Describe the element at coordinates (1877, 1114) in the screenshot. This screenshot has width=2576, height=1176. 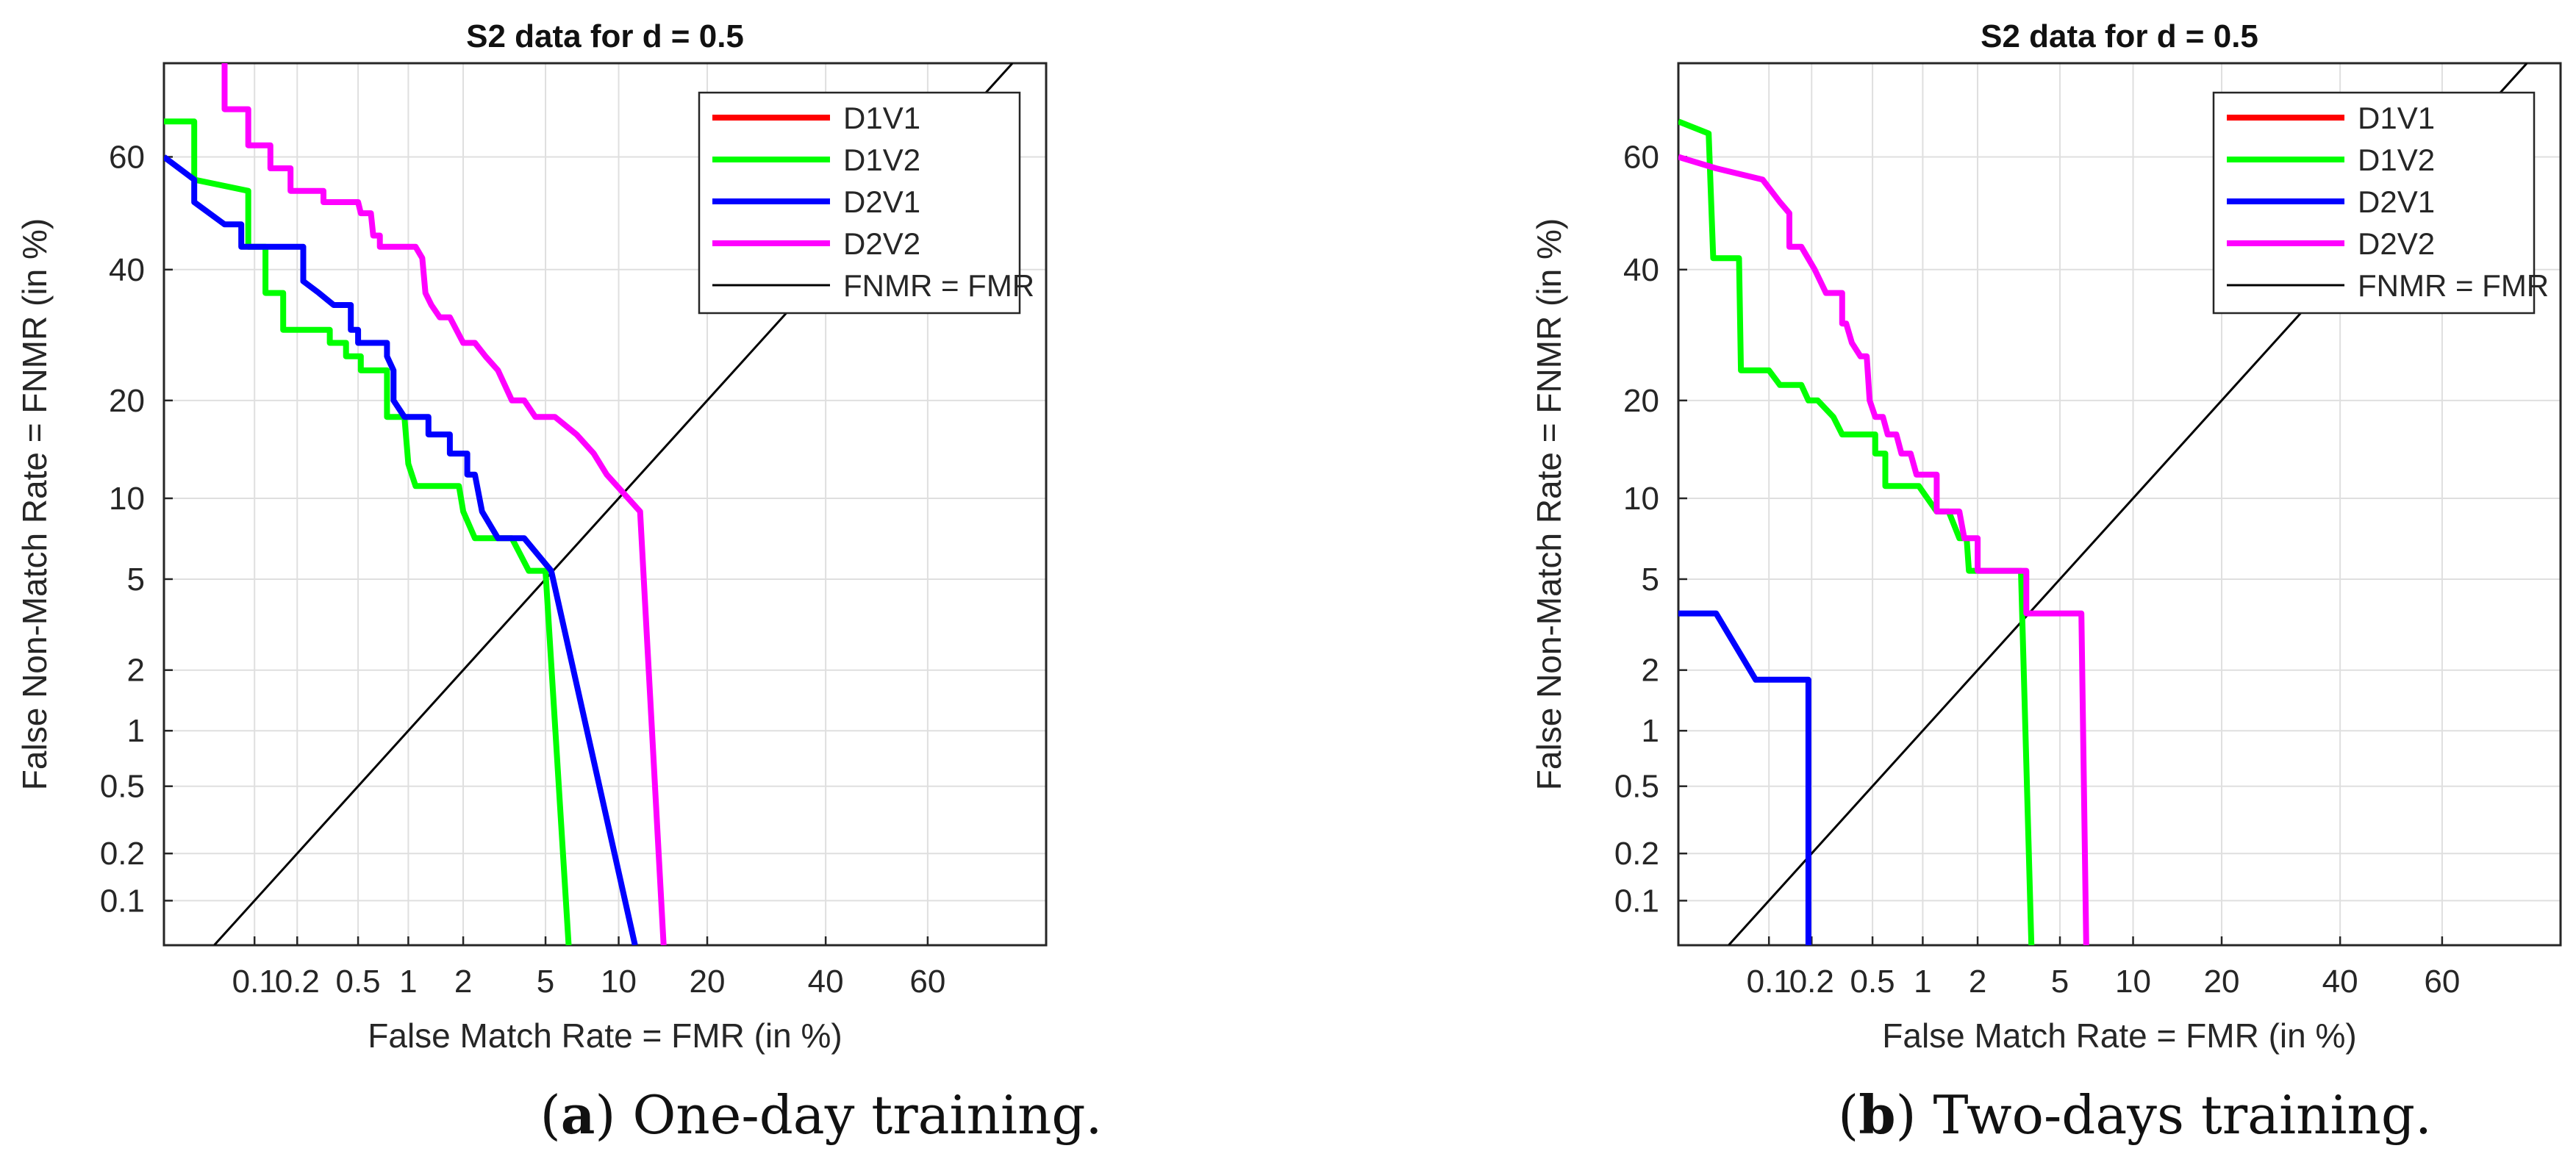
I see `caption-label: b` at that location.